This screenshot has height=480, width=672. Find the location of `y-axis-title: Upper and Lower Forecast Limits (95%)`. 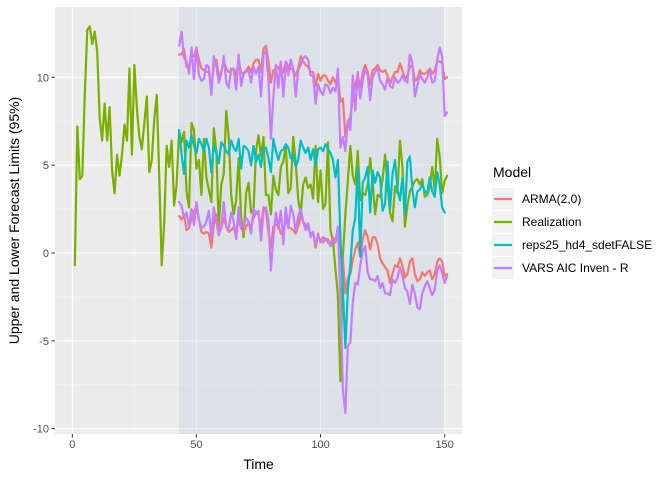

y-axis-title: Upper and Lower Forecast Limits (95%) is located at coordinates (14, 220).